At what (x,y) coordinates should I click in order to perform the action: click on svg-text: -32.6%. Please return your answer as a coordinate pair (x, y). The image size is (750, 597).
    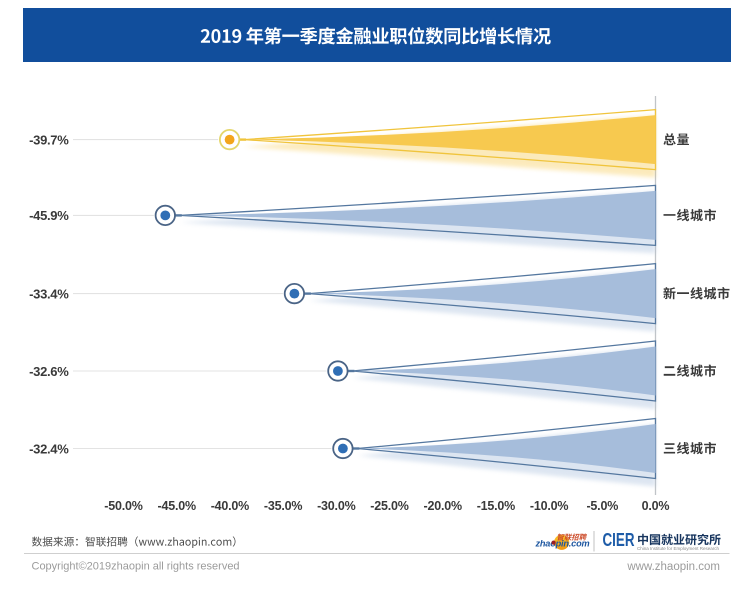
    Looking at the image, I should click on (49, 371).